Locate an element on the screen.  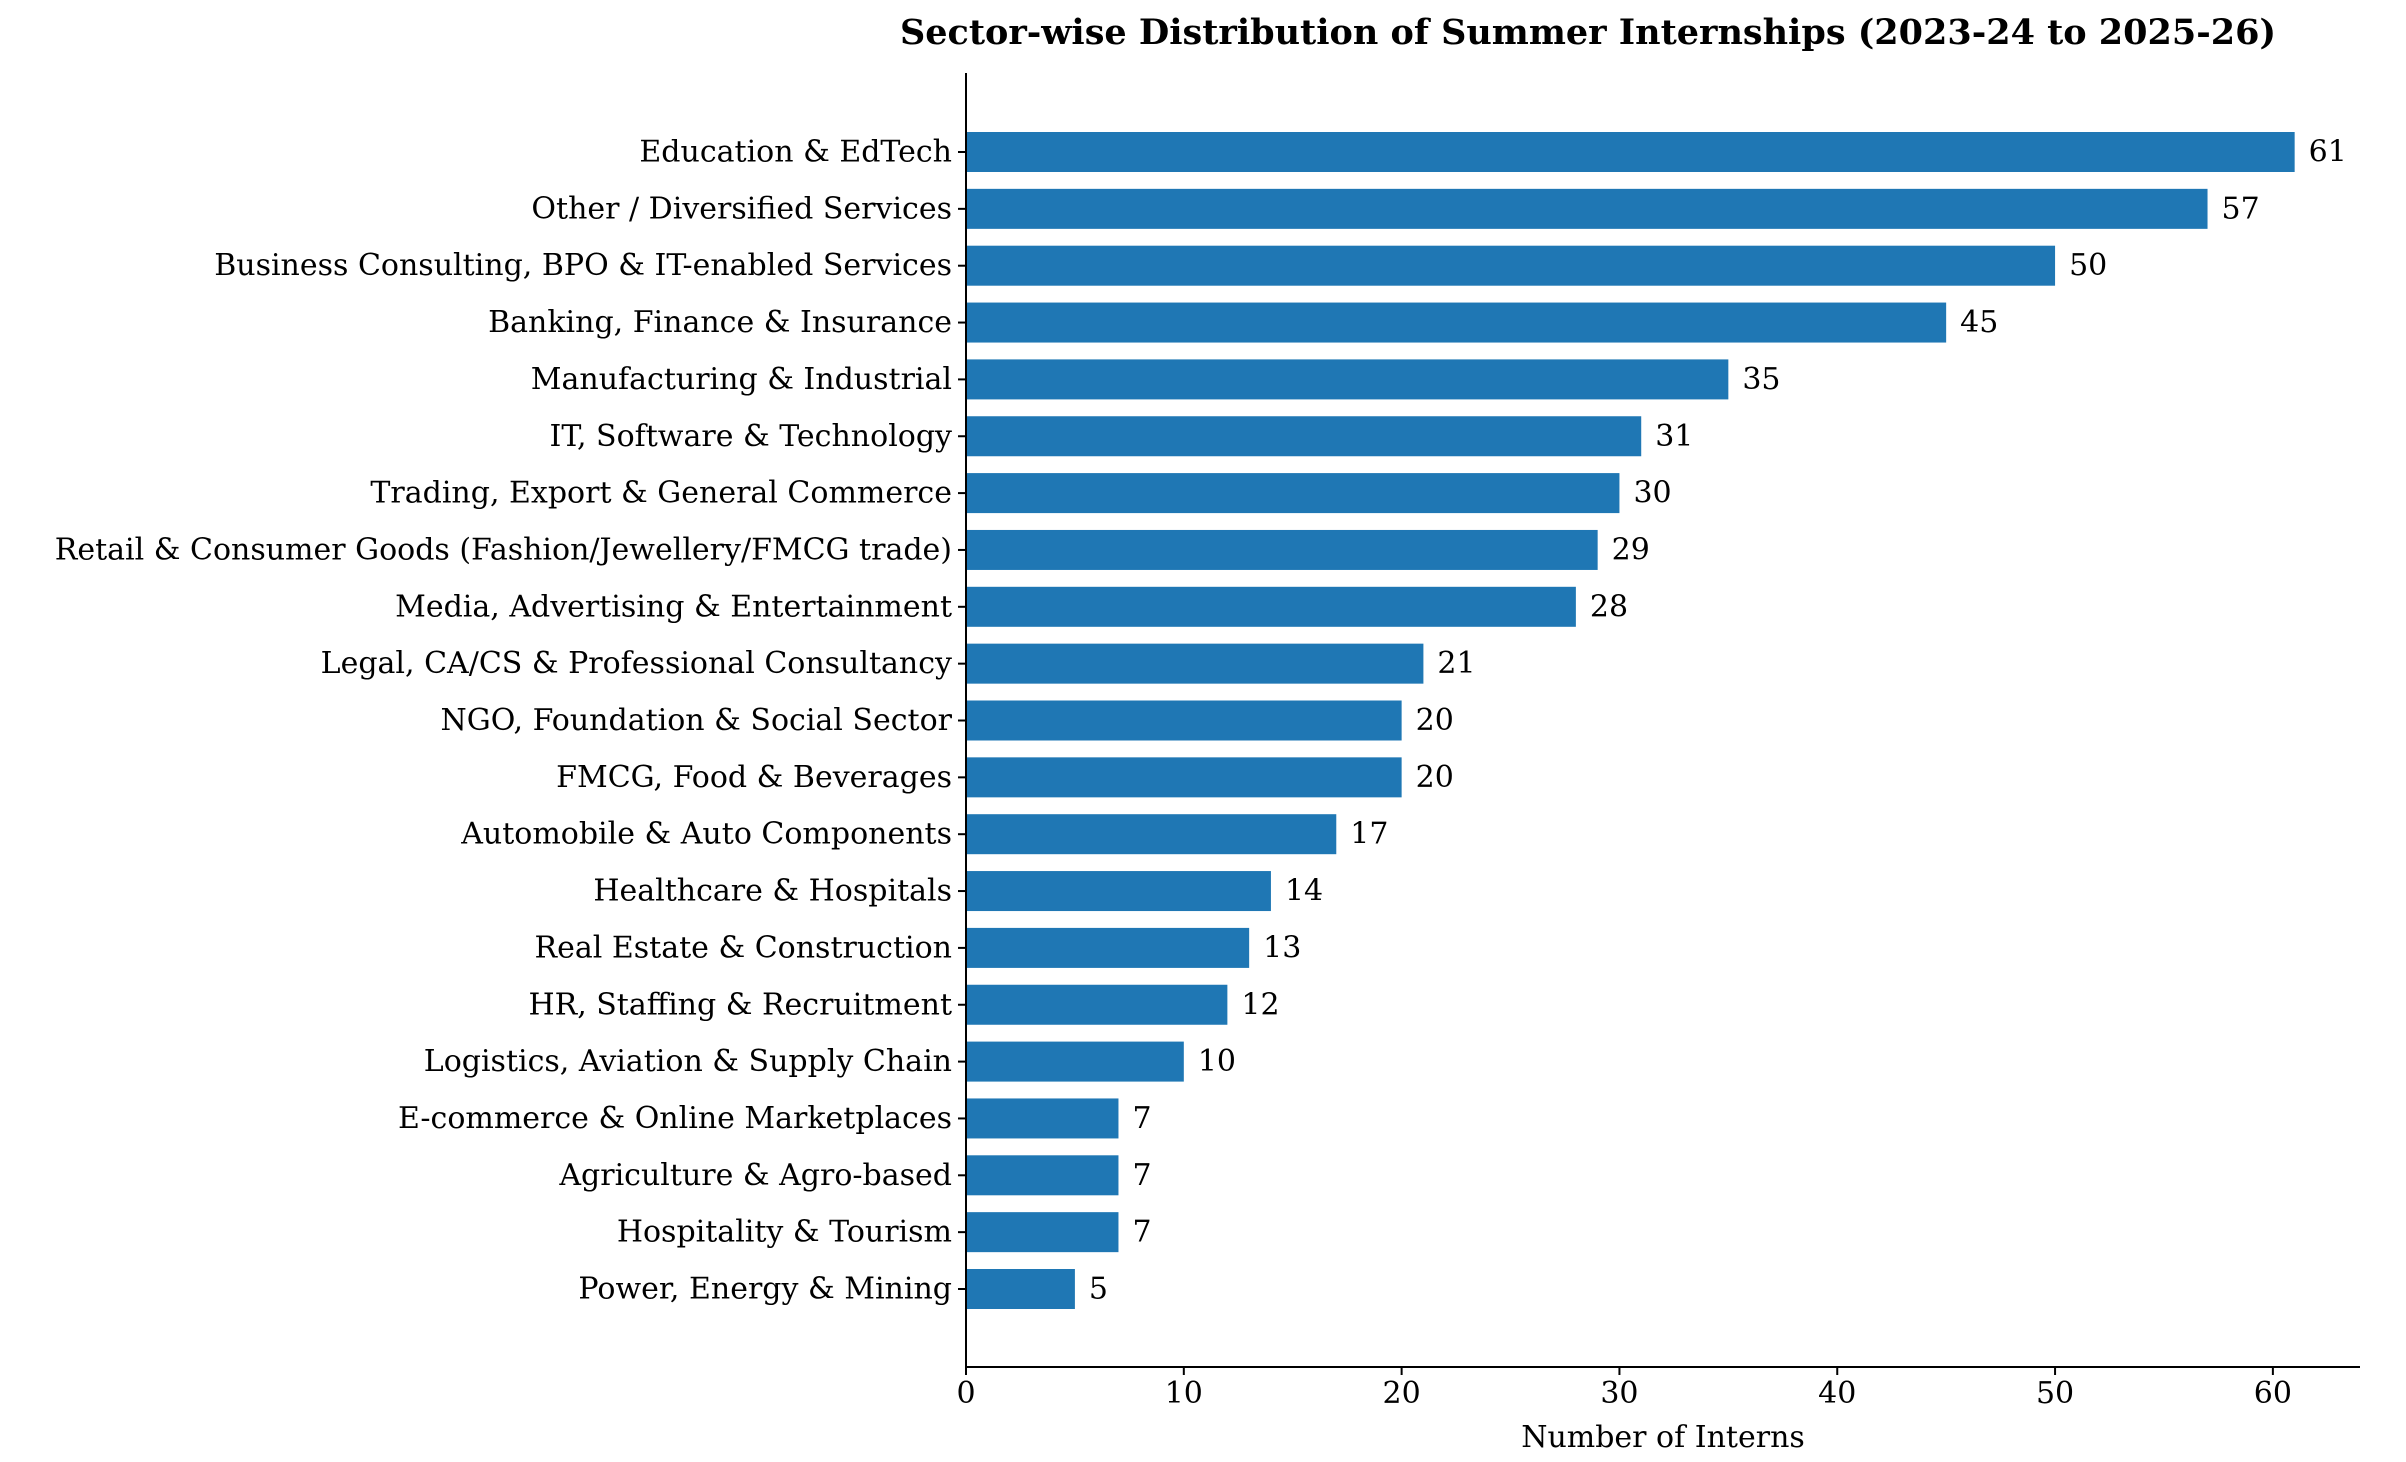
value-label: 21 is located at coordinates (1456, 663).